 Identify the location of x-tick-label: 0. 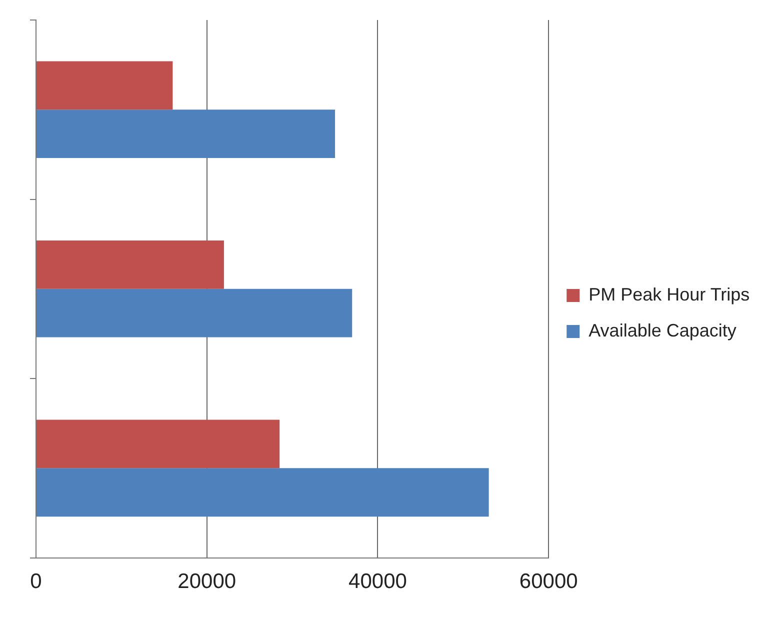
(36, 582).